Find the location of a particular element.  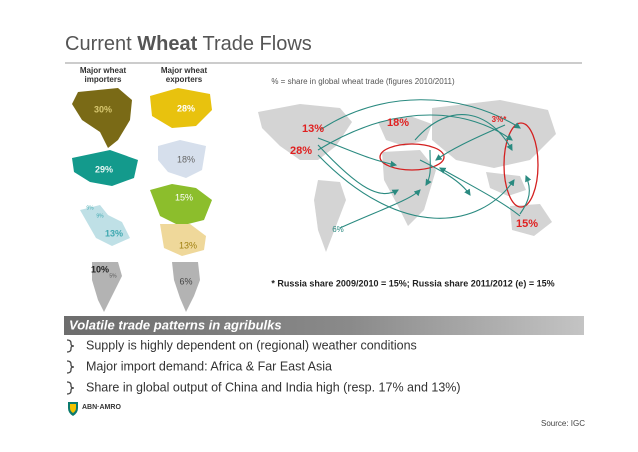

bullet-icons is located at coordinates (70, 367).